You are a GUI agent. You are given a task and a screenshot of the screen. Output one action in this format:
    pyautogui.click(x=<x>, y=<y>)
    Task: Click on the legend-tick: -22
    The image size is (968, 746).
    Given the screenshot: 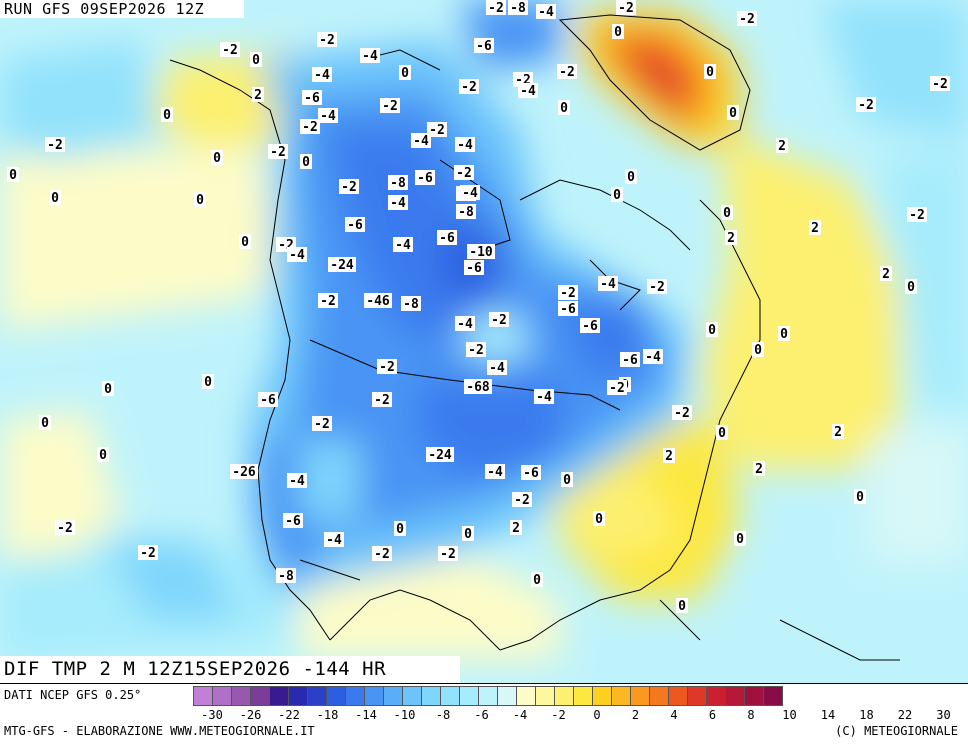 What is the action you would take?
    pyautogui.click(x=289, y=715)
    